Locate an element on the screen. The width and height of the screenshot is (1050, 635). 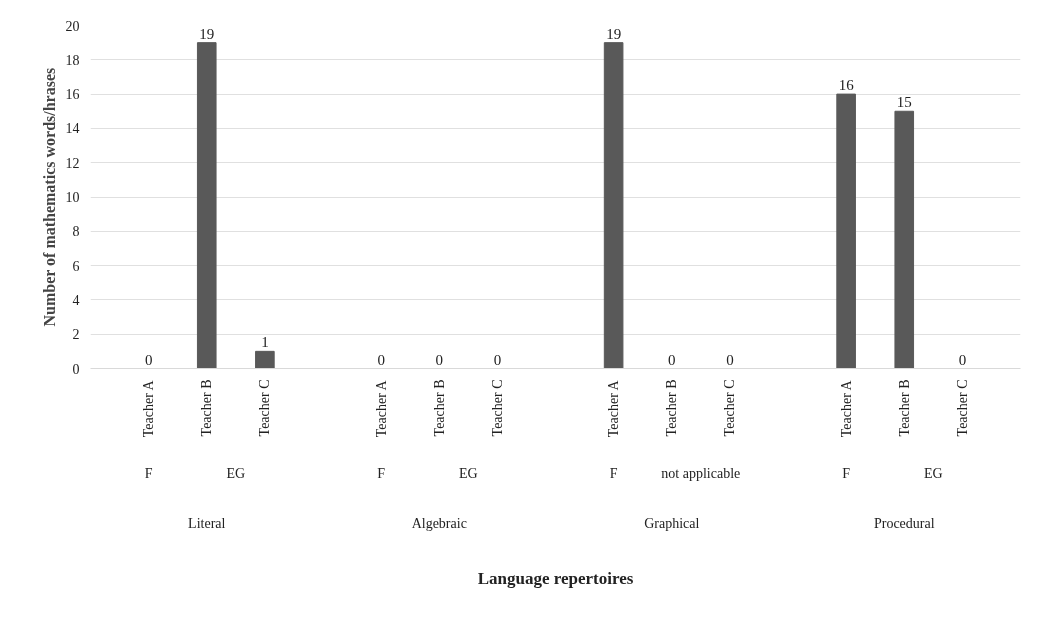
y-tick-label: 8 is located at coordinates (76, 232).